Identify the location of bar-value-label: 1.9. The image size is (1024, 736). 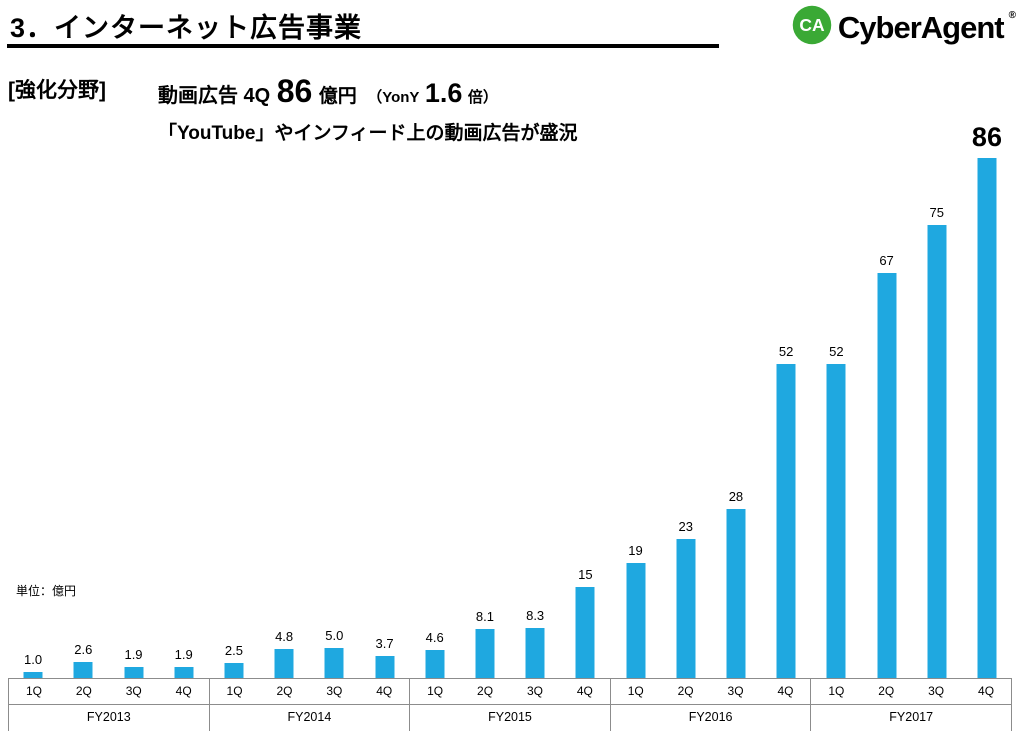
(183, 654).